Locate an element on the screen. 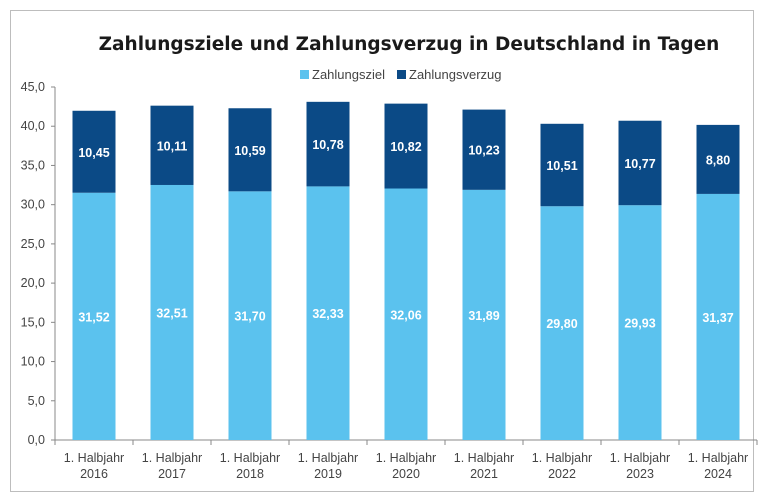  y-tick-label: 45,0 is located at coordinates (33, 87).